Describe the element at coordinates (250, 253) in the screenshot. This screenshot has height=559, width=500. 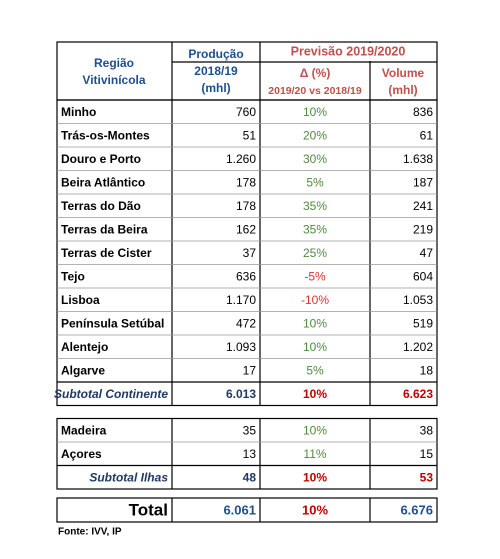
I see `production-value: 37` at that location.